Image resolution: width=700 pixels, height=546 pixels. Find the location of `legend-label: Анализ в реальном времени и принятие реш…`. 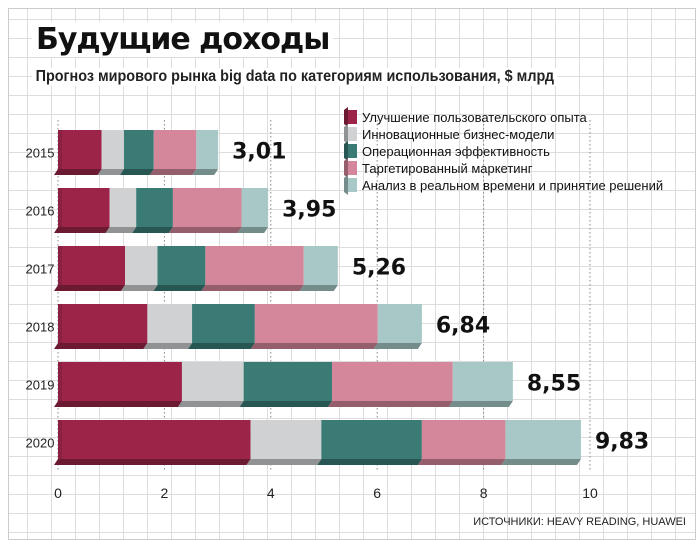

legend-label: Анализ в реальном времени и принятие реш… is located at coordinates (512, 185).